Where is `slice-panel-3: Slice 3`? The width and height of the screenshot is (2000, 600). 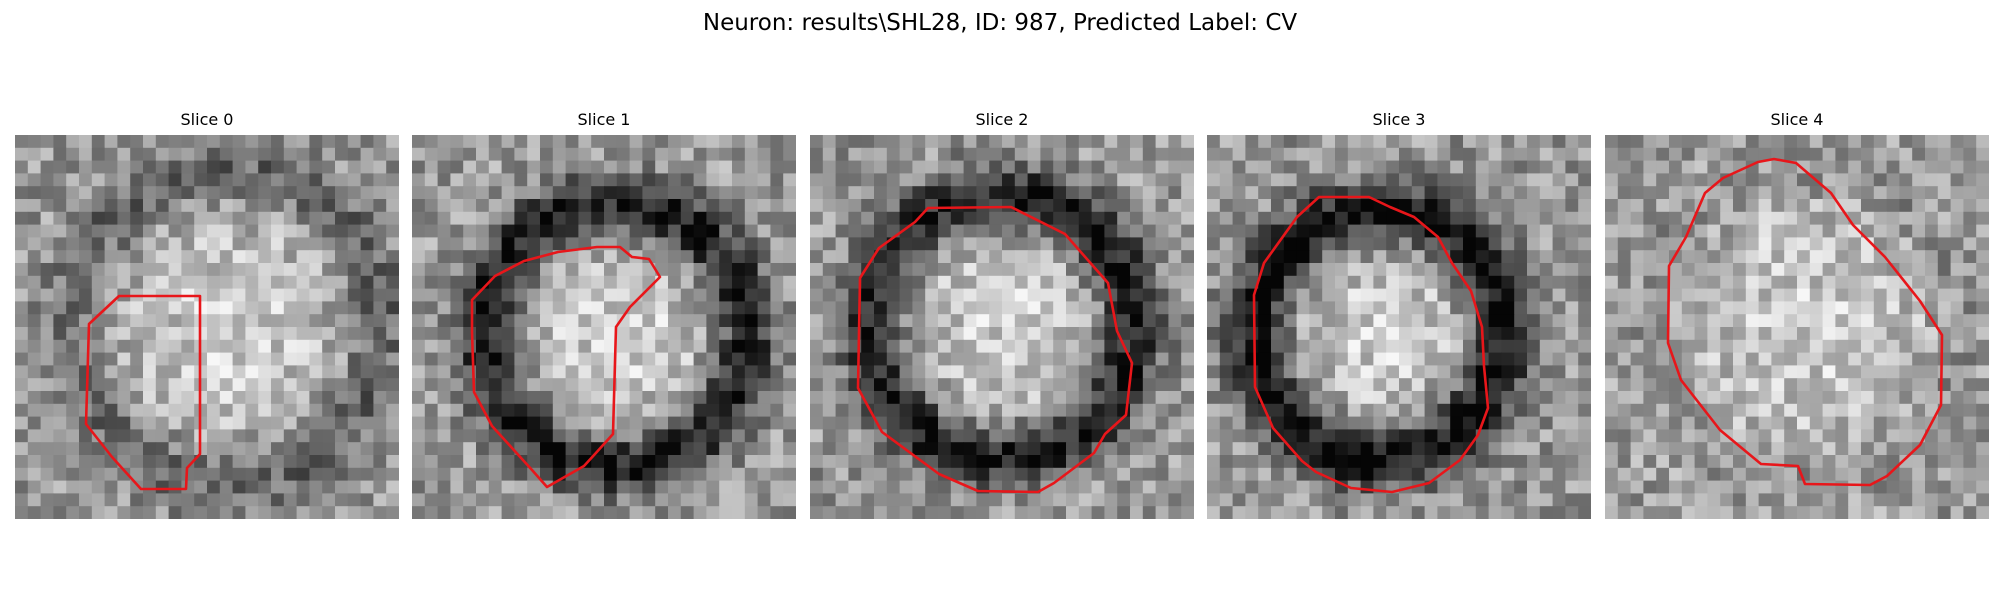 slice-panel-3: Slice 3 is located at coordinates (1399, 315).